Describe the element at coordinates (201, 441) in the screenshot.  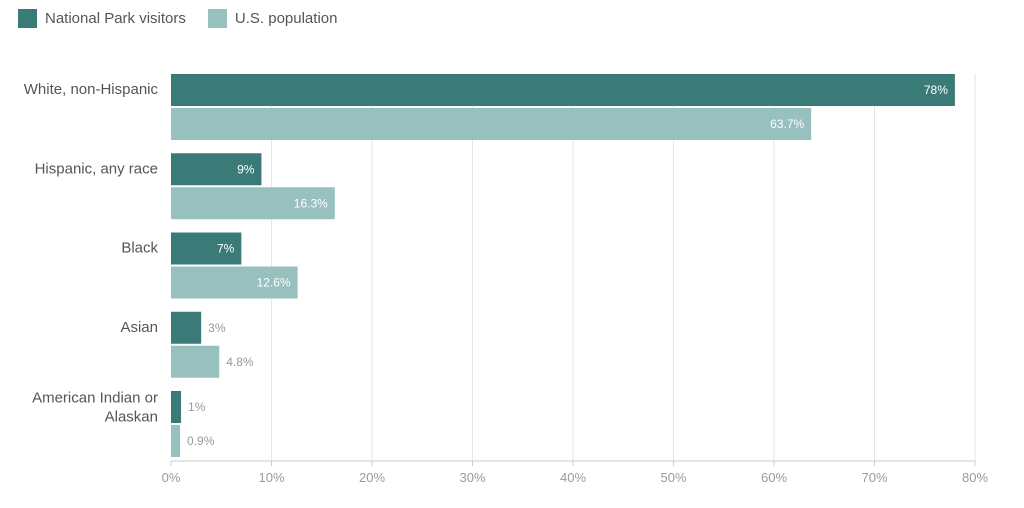
I see `value-label-u-s-population-american-indian-or-alaskan: 0.9%` at that location.